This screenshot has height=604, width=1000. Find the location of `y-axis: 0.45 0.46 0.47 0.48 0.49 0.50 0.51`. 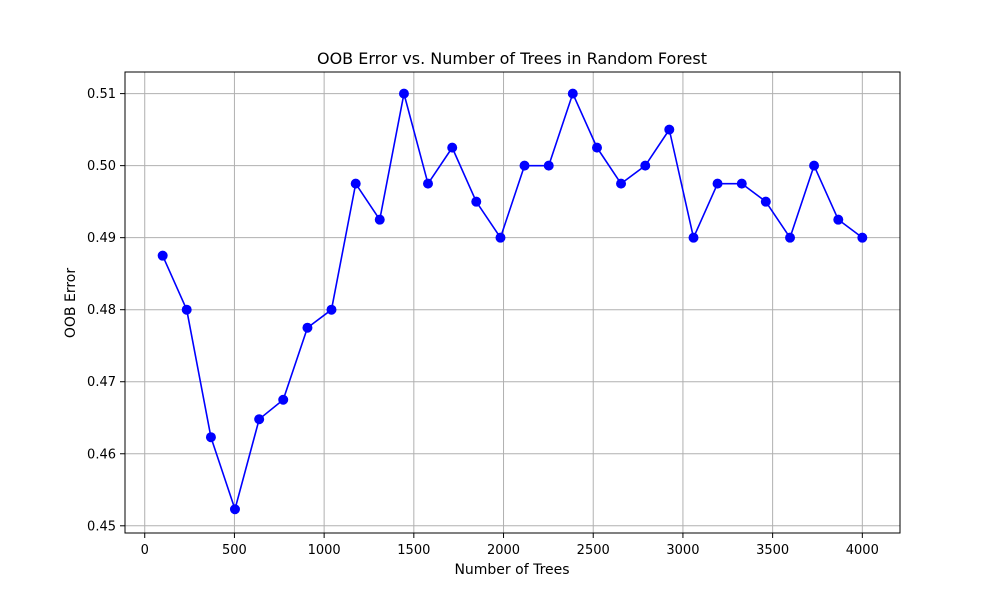

y-axis: 0.45 0.46 0.47 0.48 0.49 0.50 0.51 is located at coordinates (106, 310).